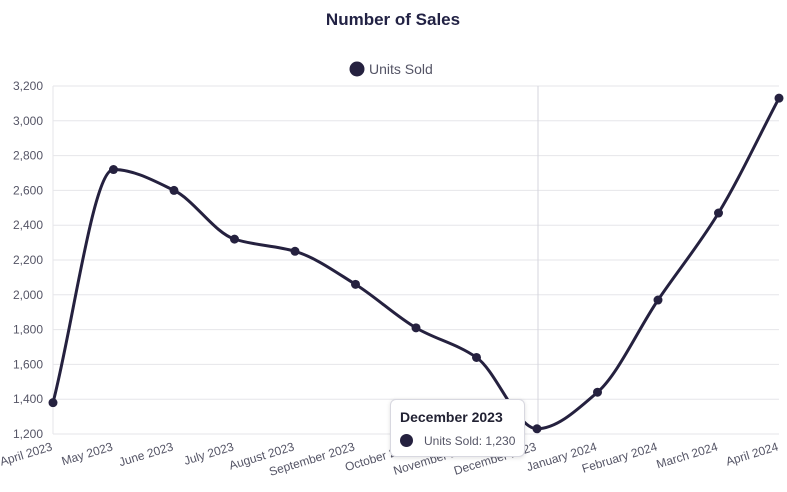 This screenshot has width=787, height=492. What do you see at coordinates (28, 434) in the screenshot?
I see `y-tick-label: 1,200` at bounding box center [28, 434].